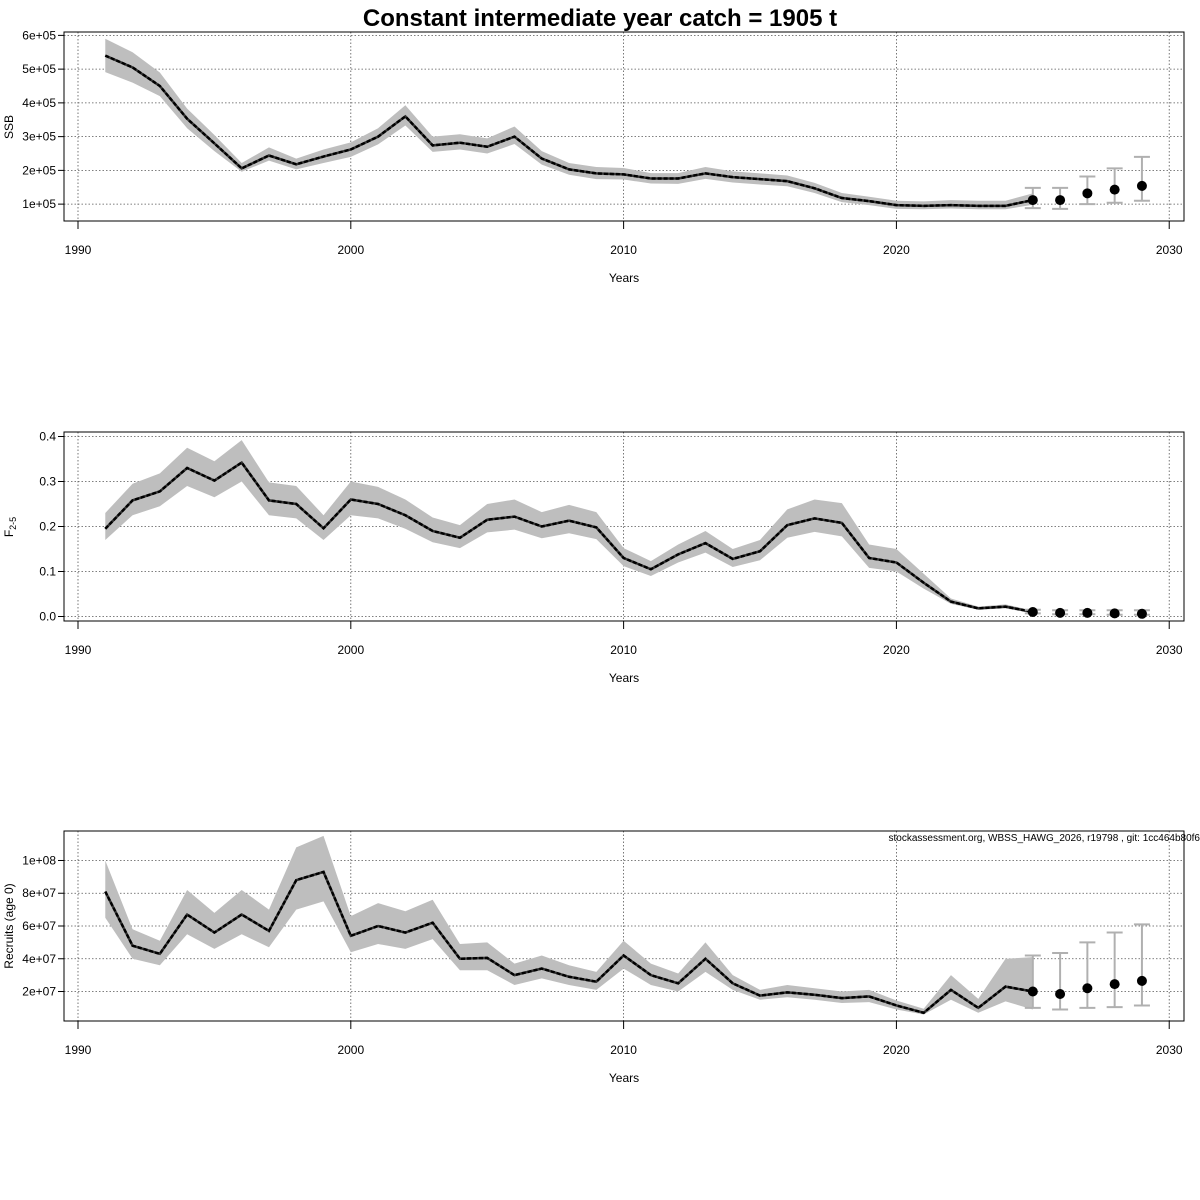 The height and width of the screenshot is (1200, 1200). Describe the element at coordinates (9, 127) in the screenshot. I see `y-axis-label: SSB` at that location.